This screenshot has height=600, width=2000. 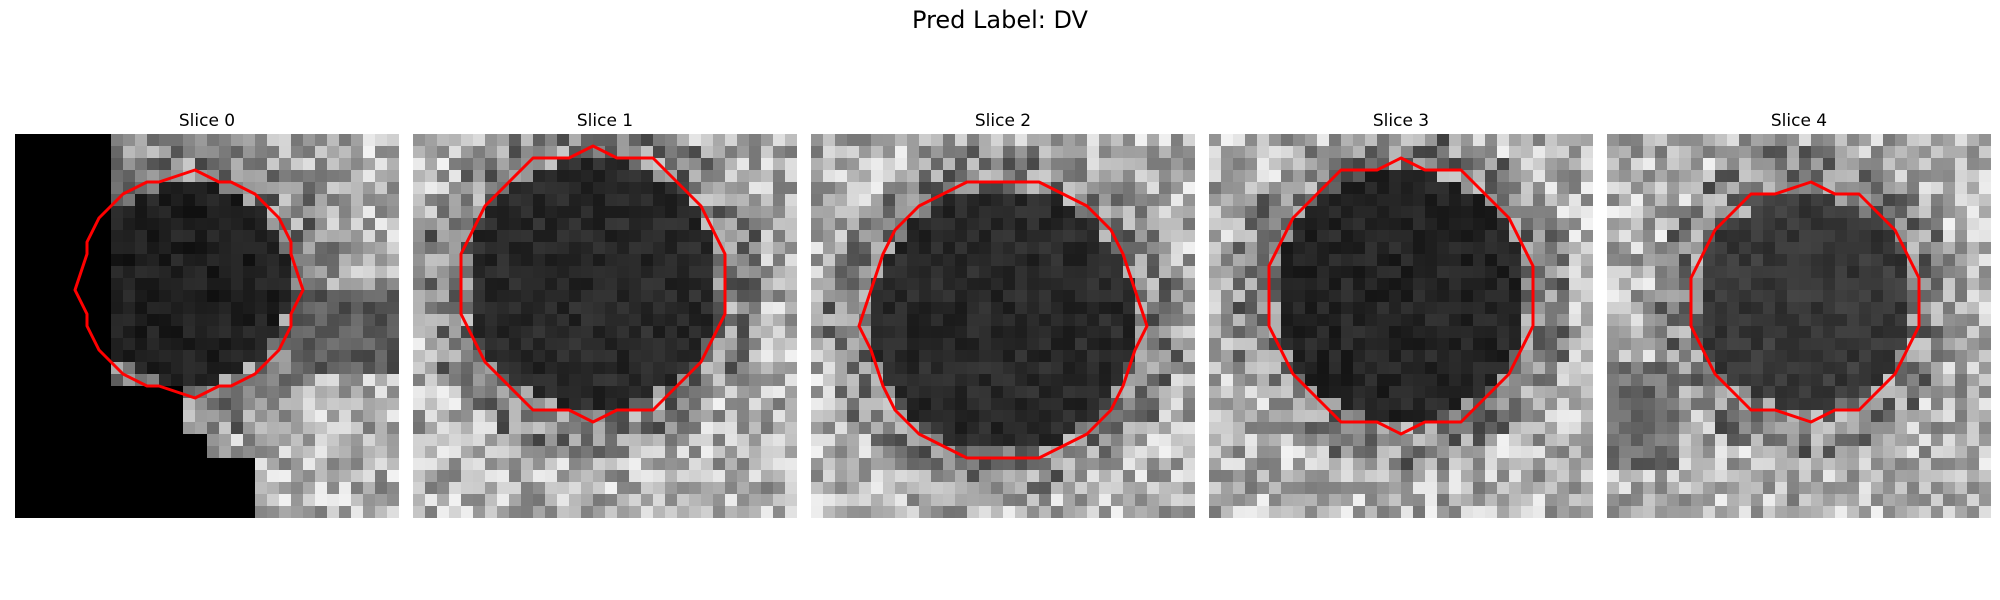 I want to click on slice-title-2: Slice 2, so click(x=1003, y=121).